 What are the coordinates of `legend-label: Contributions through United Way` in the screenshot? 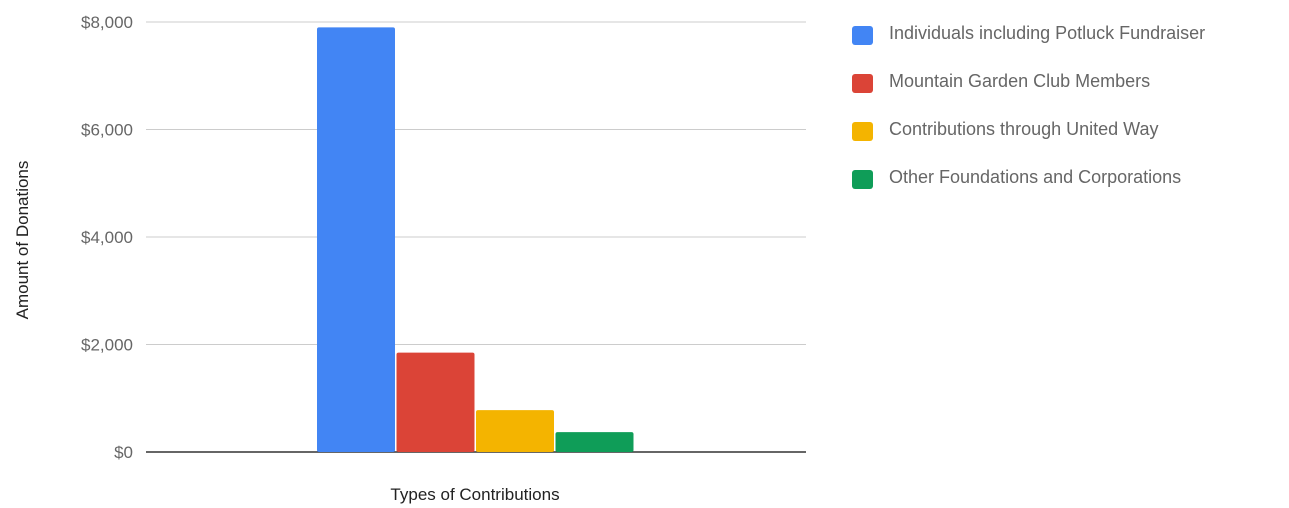 It's located at (1024, 129).